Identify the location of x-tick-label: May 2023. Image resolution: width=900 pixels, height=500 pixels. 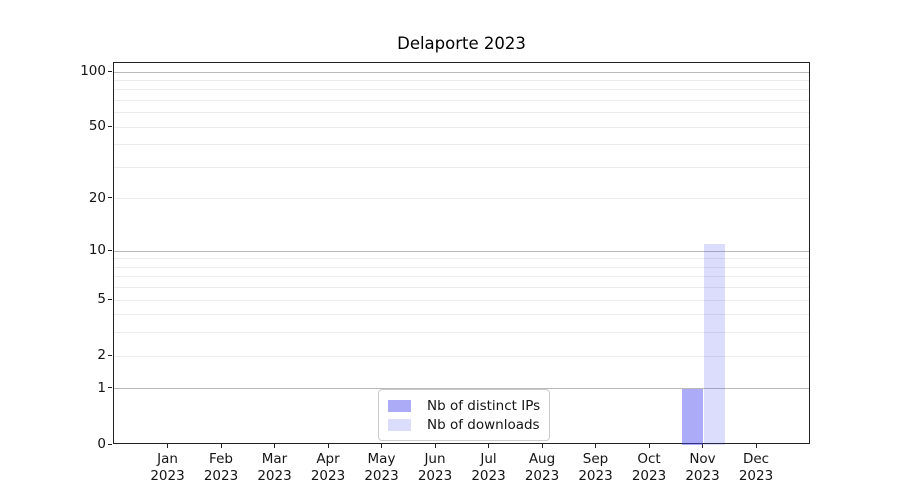
(381, 467).